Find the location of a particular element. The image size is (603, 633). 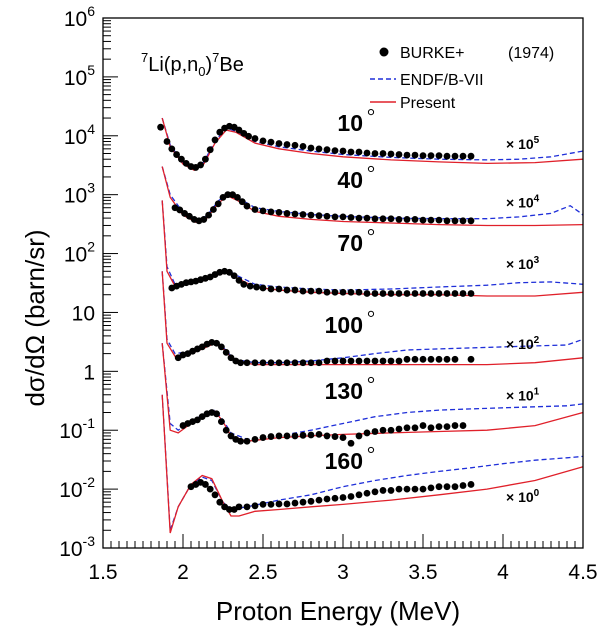

x-tick-label: 2.5 is located at coordinates (262, 572).